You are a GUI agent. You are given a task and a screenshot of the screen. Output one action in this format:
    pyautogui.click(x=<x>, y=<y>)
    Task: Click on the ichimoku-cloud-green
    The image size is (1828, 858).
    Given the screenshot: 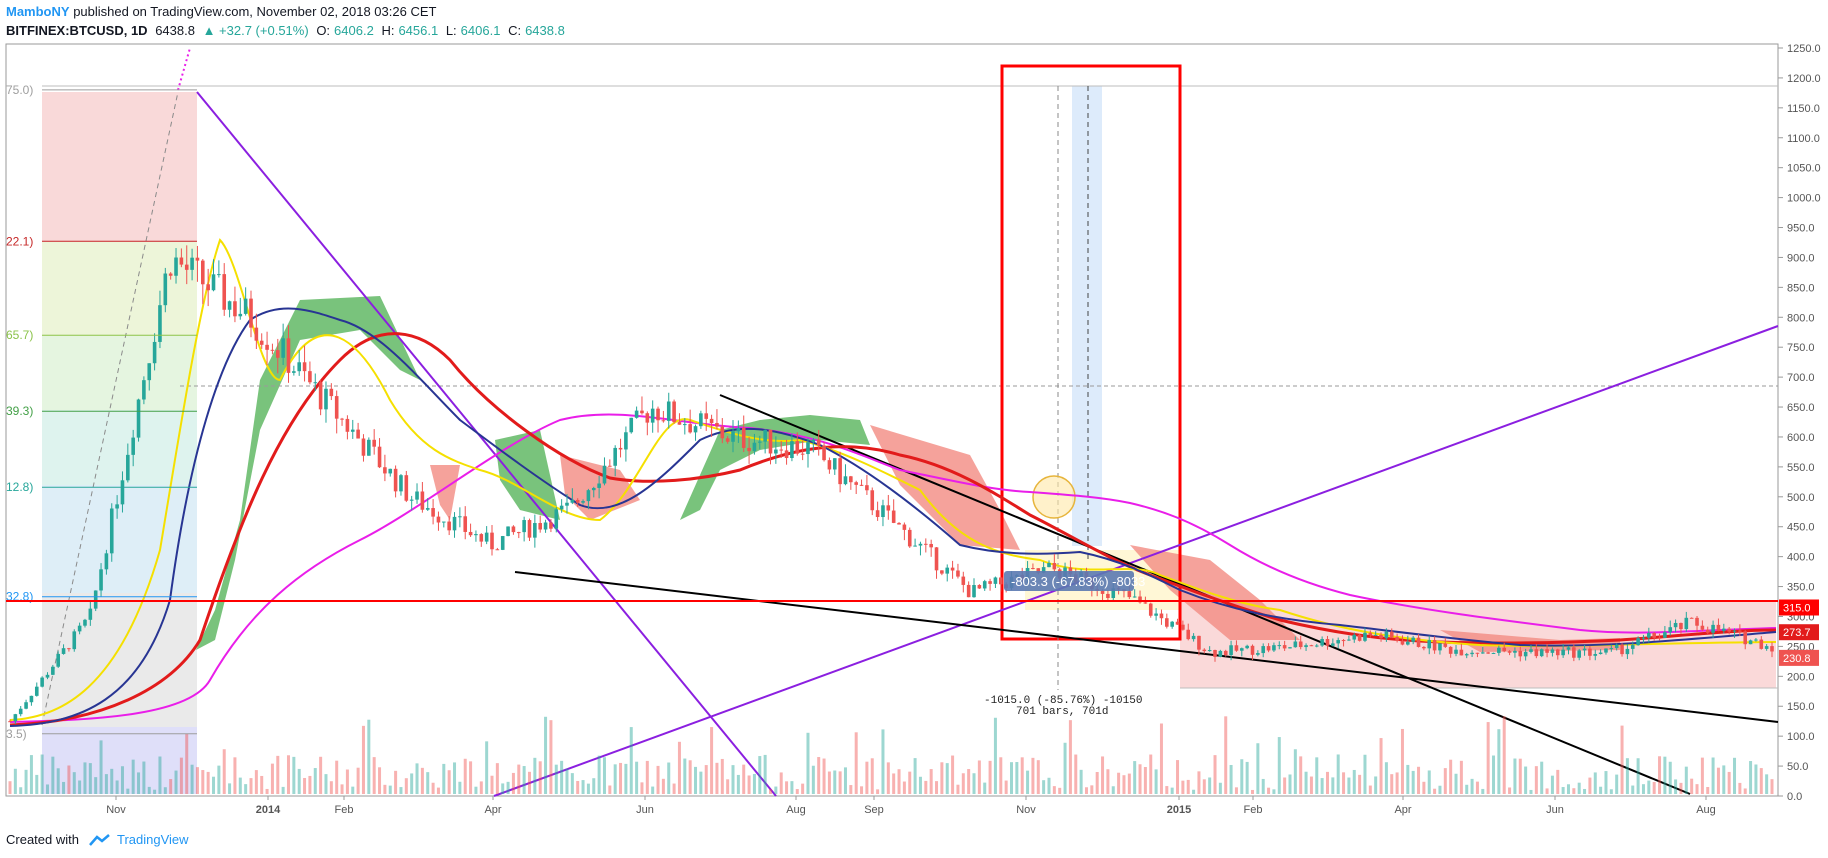 What is the action you would take?
    pyautogui.click(x=308, y=473)
    